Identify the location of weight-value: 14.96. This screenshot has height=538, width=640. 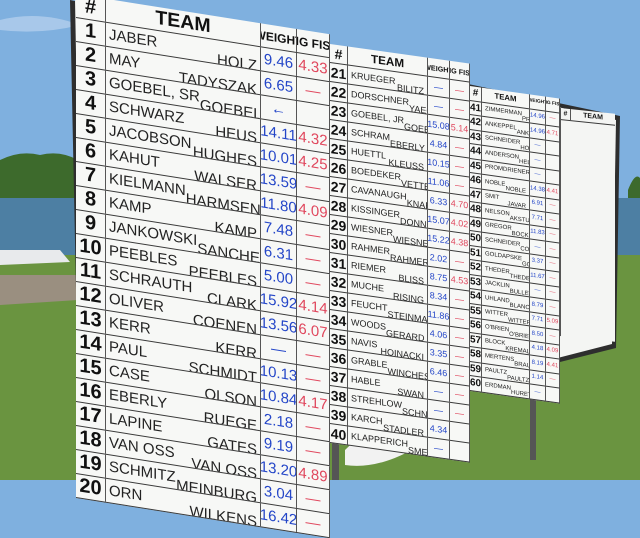
(538, 131).